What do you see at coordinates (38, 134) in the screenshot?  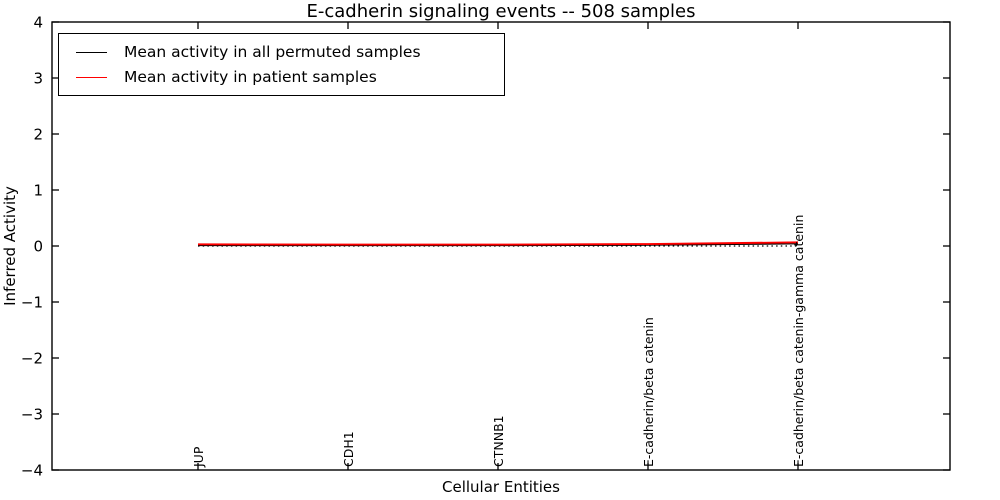 I see `y-tick-label: 2` at bounding box center [38, 134].